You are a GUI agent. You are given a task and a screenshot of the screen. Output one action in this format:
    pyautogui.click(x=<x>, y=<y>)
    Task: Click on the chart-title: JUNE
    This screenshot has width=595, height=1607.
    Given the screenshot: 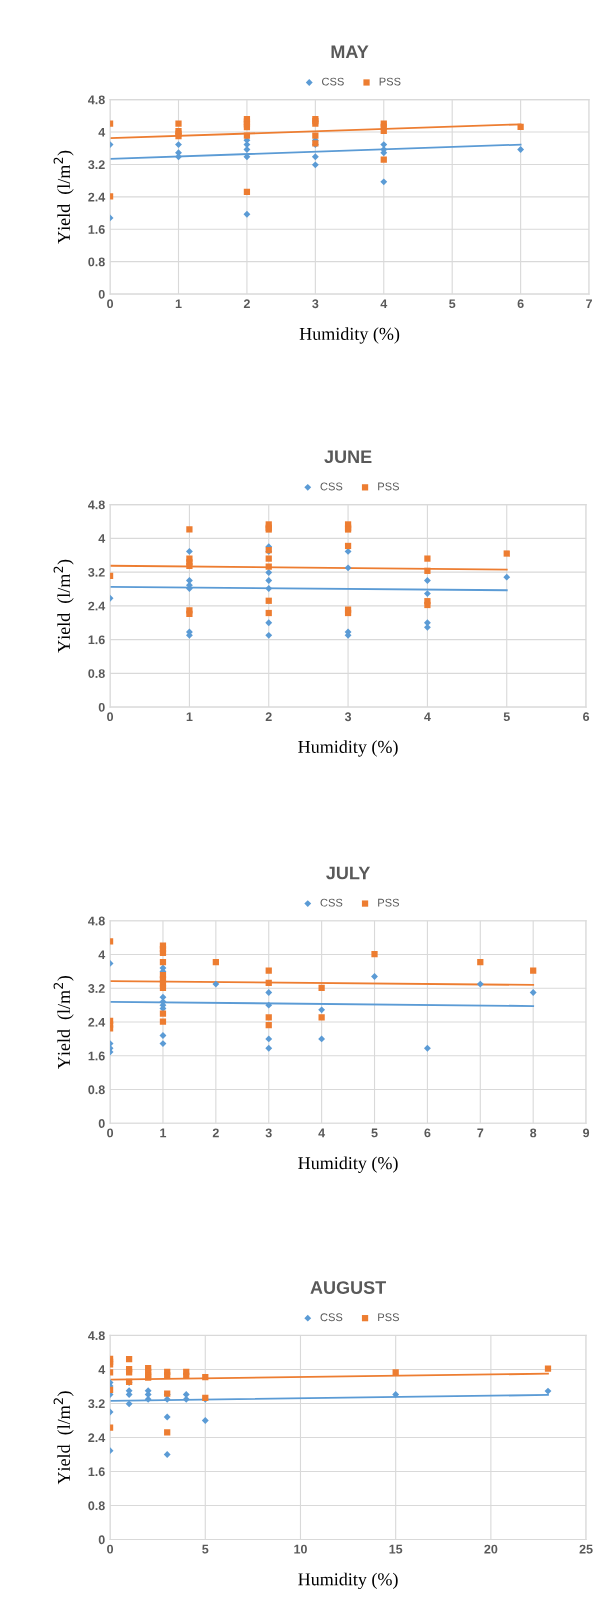 What is the action you would take?
    pyautogui.click(x=348, y=457)
    